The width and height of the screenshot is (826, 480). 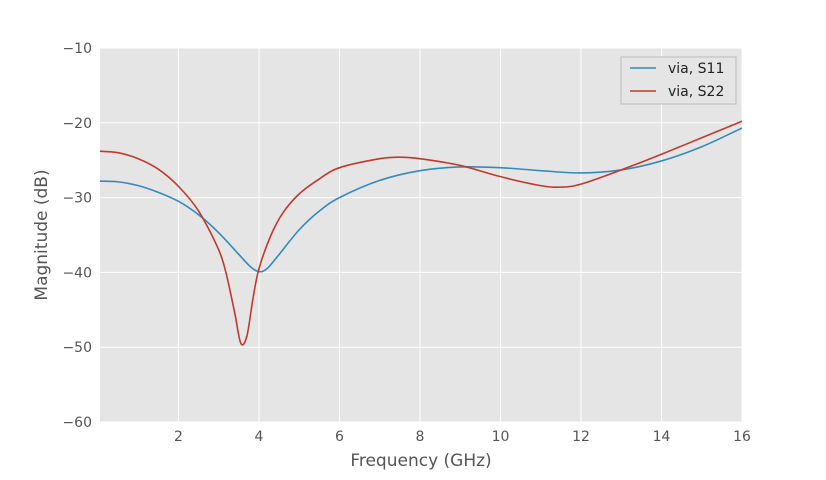 What do you see at coordinates (742, 437) in the screenshot?
I see `x-tick-label: 16` at bounding box center [742, 437].